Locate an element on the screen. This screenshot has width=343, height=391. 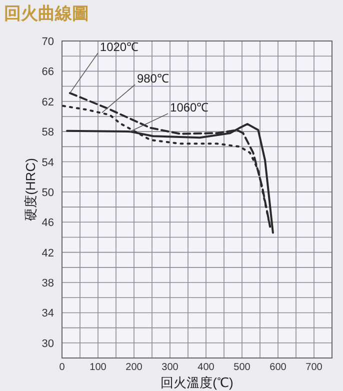
y-axis-title: 硬度(HRC) is located at coordinates (30, 189).